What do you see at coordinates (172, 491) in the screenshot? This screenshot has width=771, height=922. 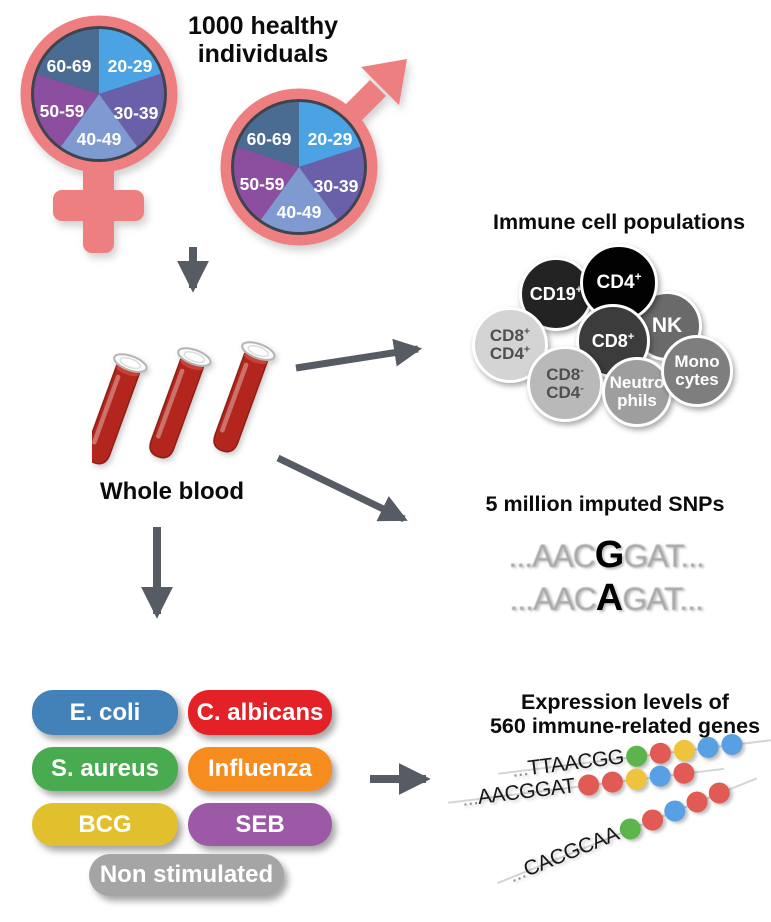 I see `whole-blood-label: Whole blood` at bounding box center [172, 491].